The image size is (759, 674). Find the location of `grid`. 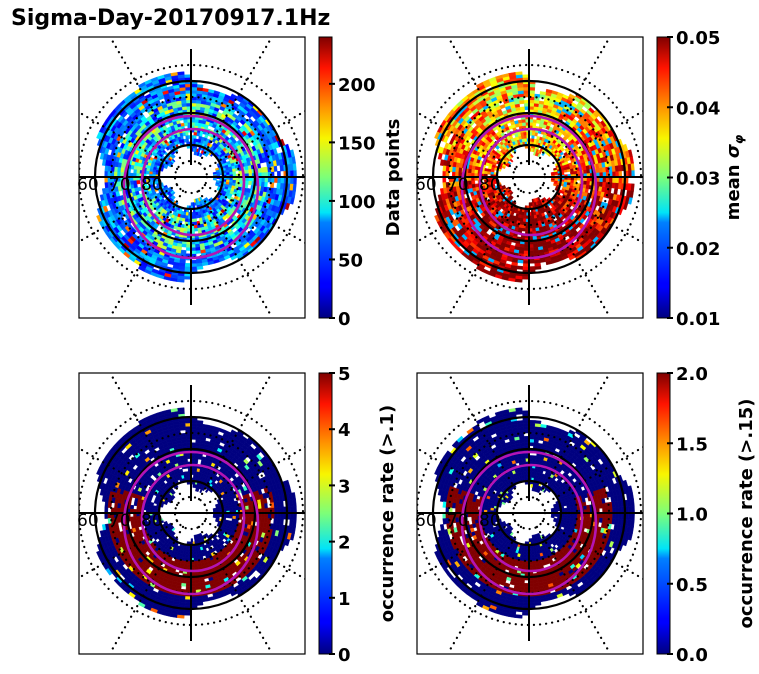

grid is located at coordinates (192, 177).